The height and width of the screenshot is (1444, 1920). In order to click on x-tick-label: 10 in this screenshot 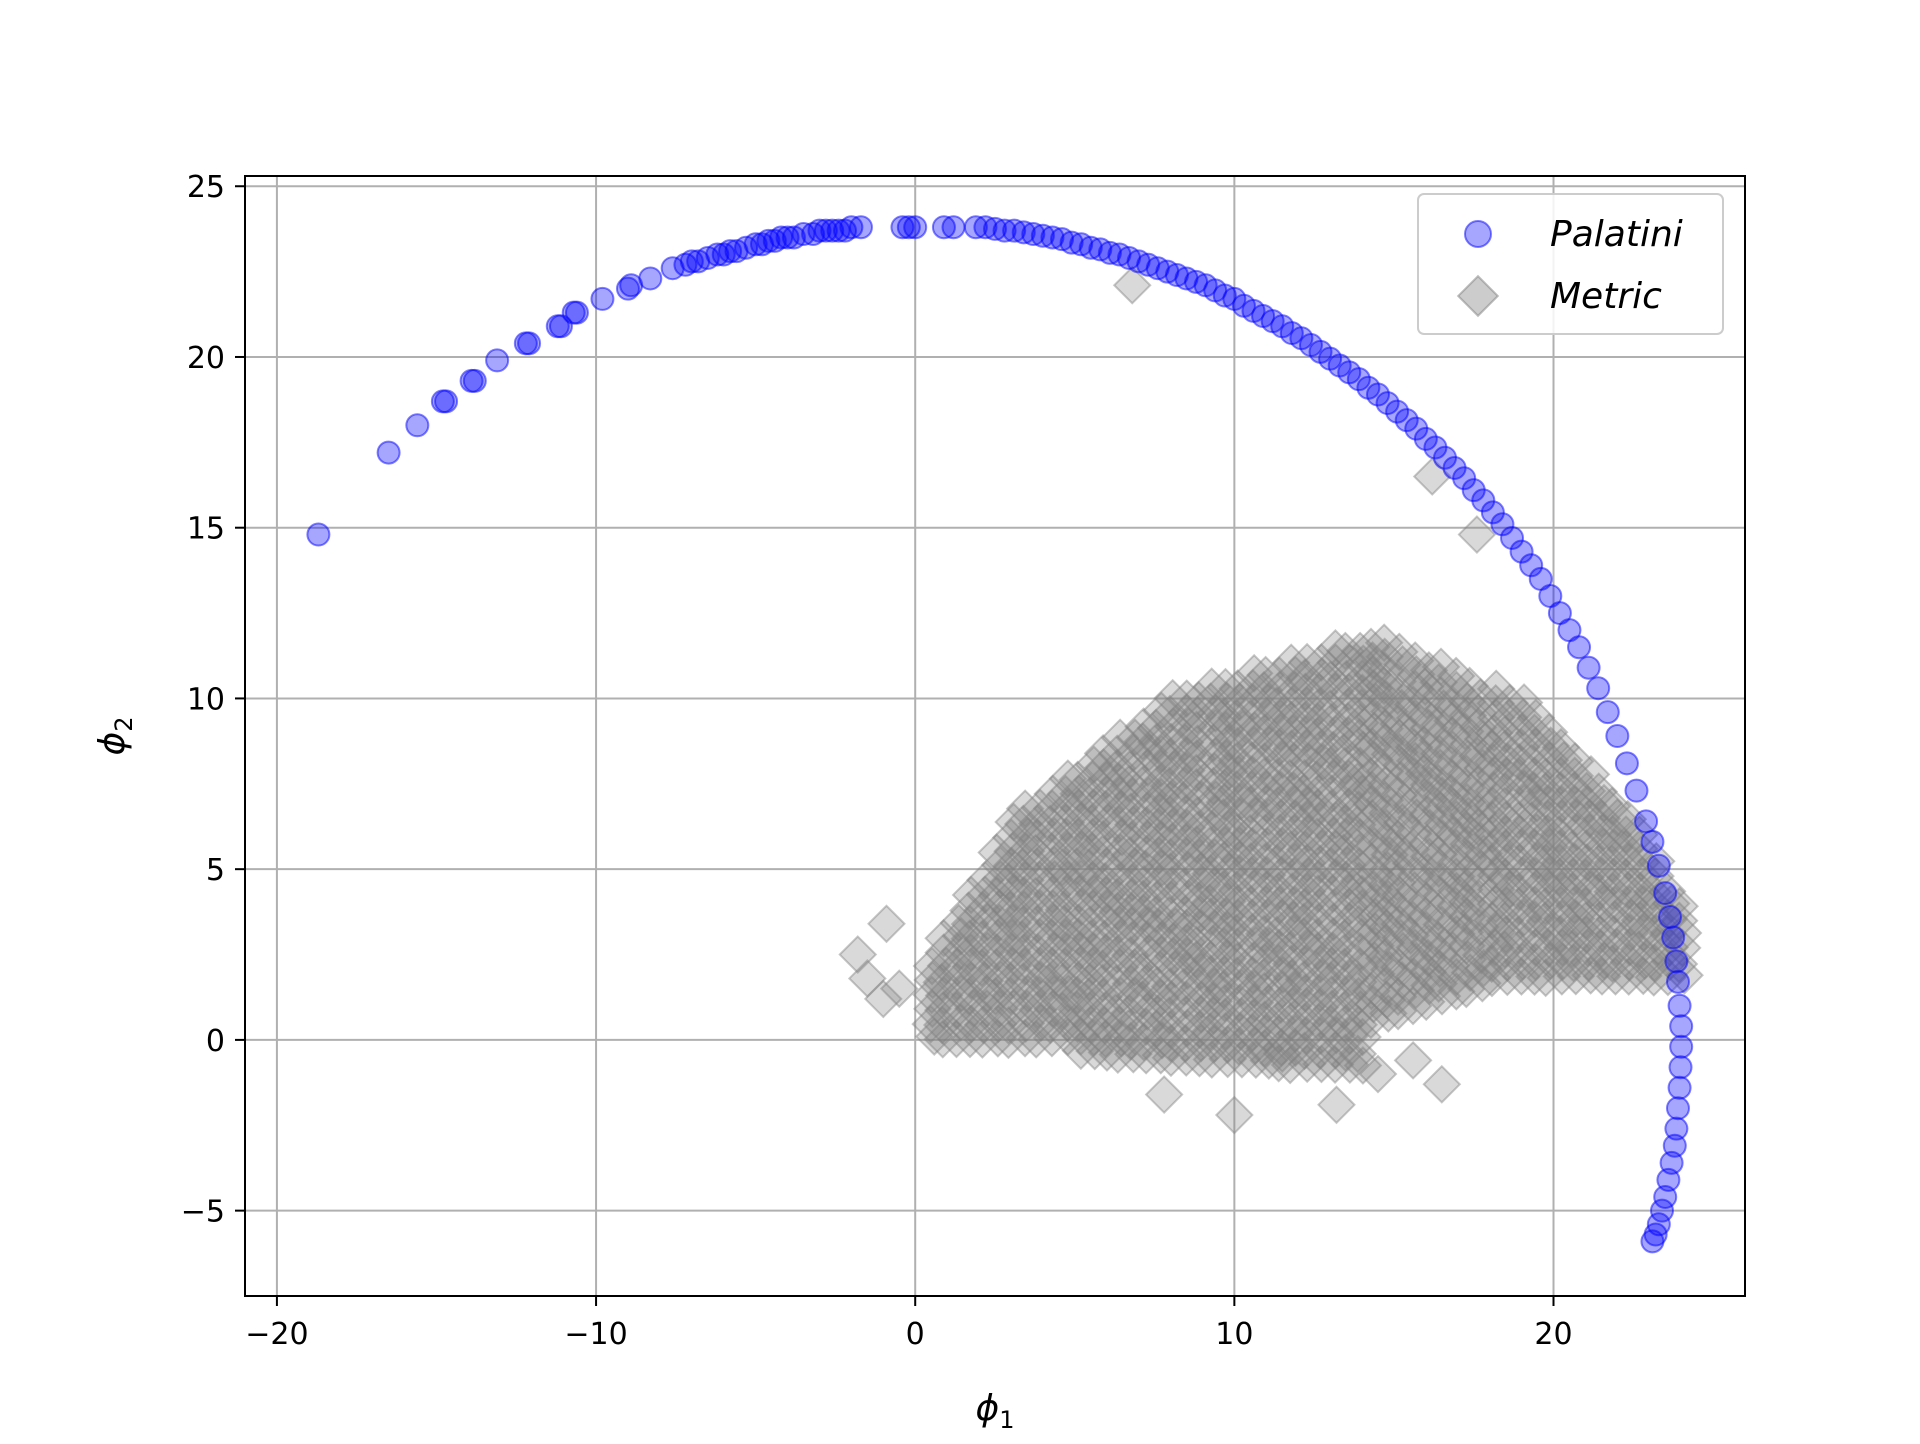, I will do `click(1234, 1334)`.